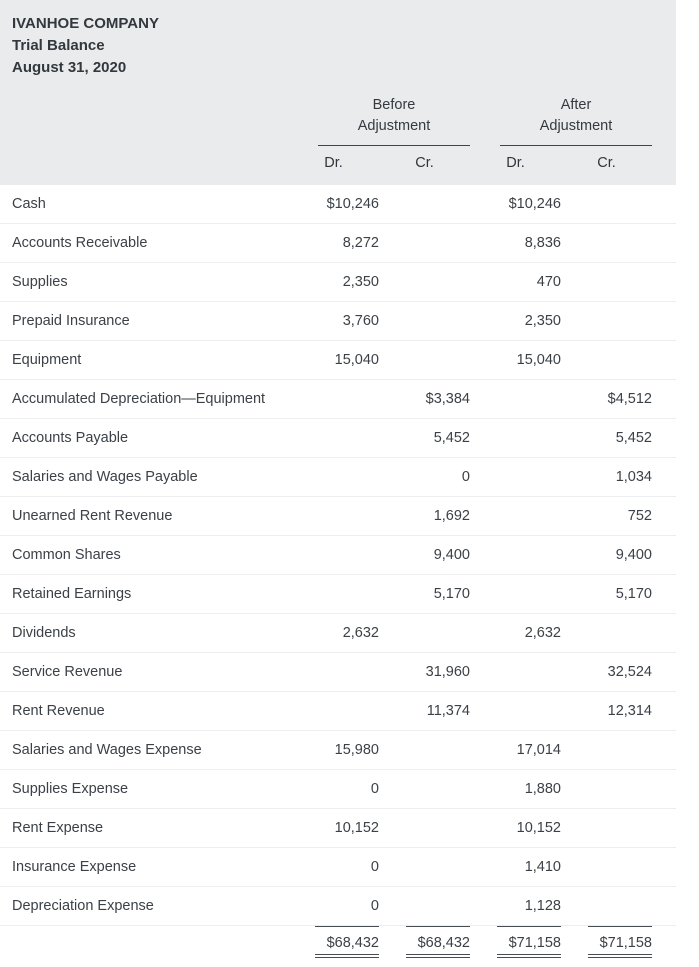 Image resolution: width=699 pixels, height=967 pixels. I want to click on after-dr-value: 470, so click(548, 282).